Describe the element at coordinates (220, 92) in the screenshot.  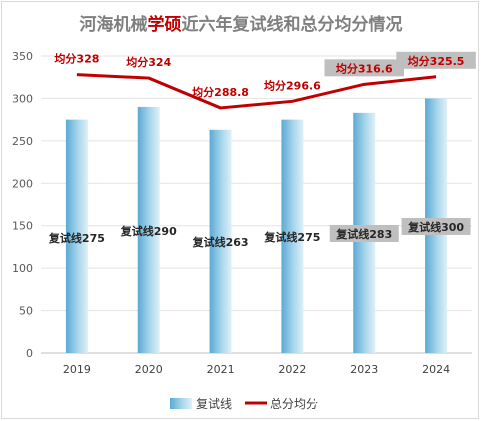
I see `data-label: 均分288.8` at that location.